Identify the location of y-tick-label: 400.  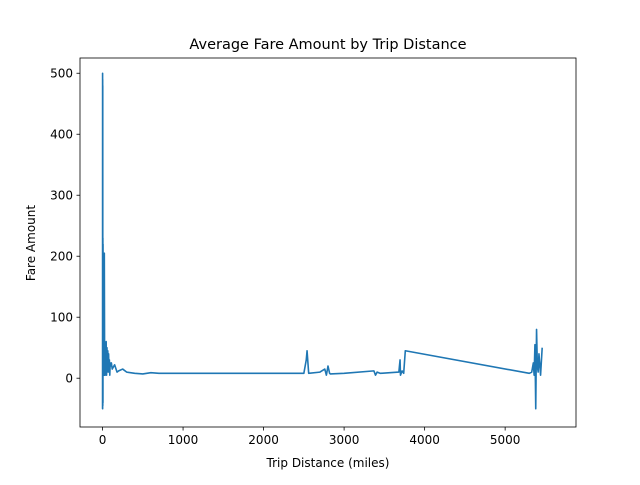
(61, 135).